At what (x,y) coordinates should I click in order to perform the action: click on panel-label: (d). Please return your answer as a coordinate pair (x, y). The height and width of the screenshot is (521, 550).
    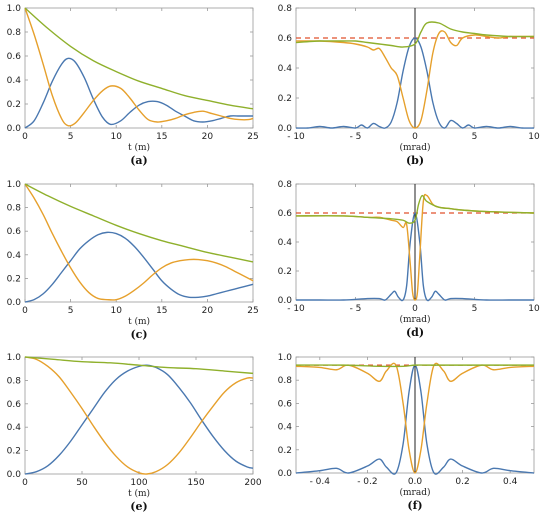
    Looking at the image, I should click on (415, 332).